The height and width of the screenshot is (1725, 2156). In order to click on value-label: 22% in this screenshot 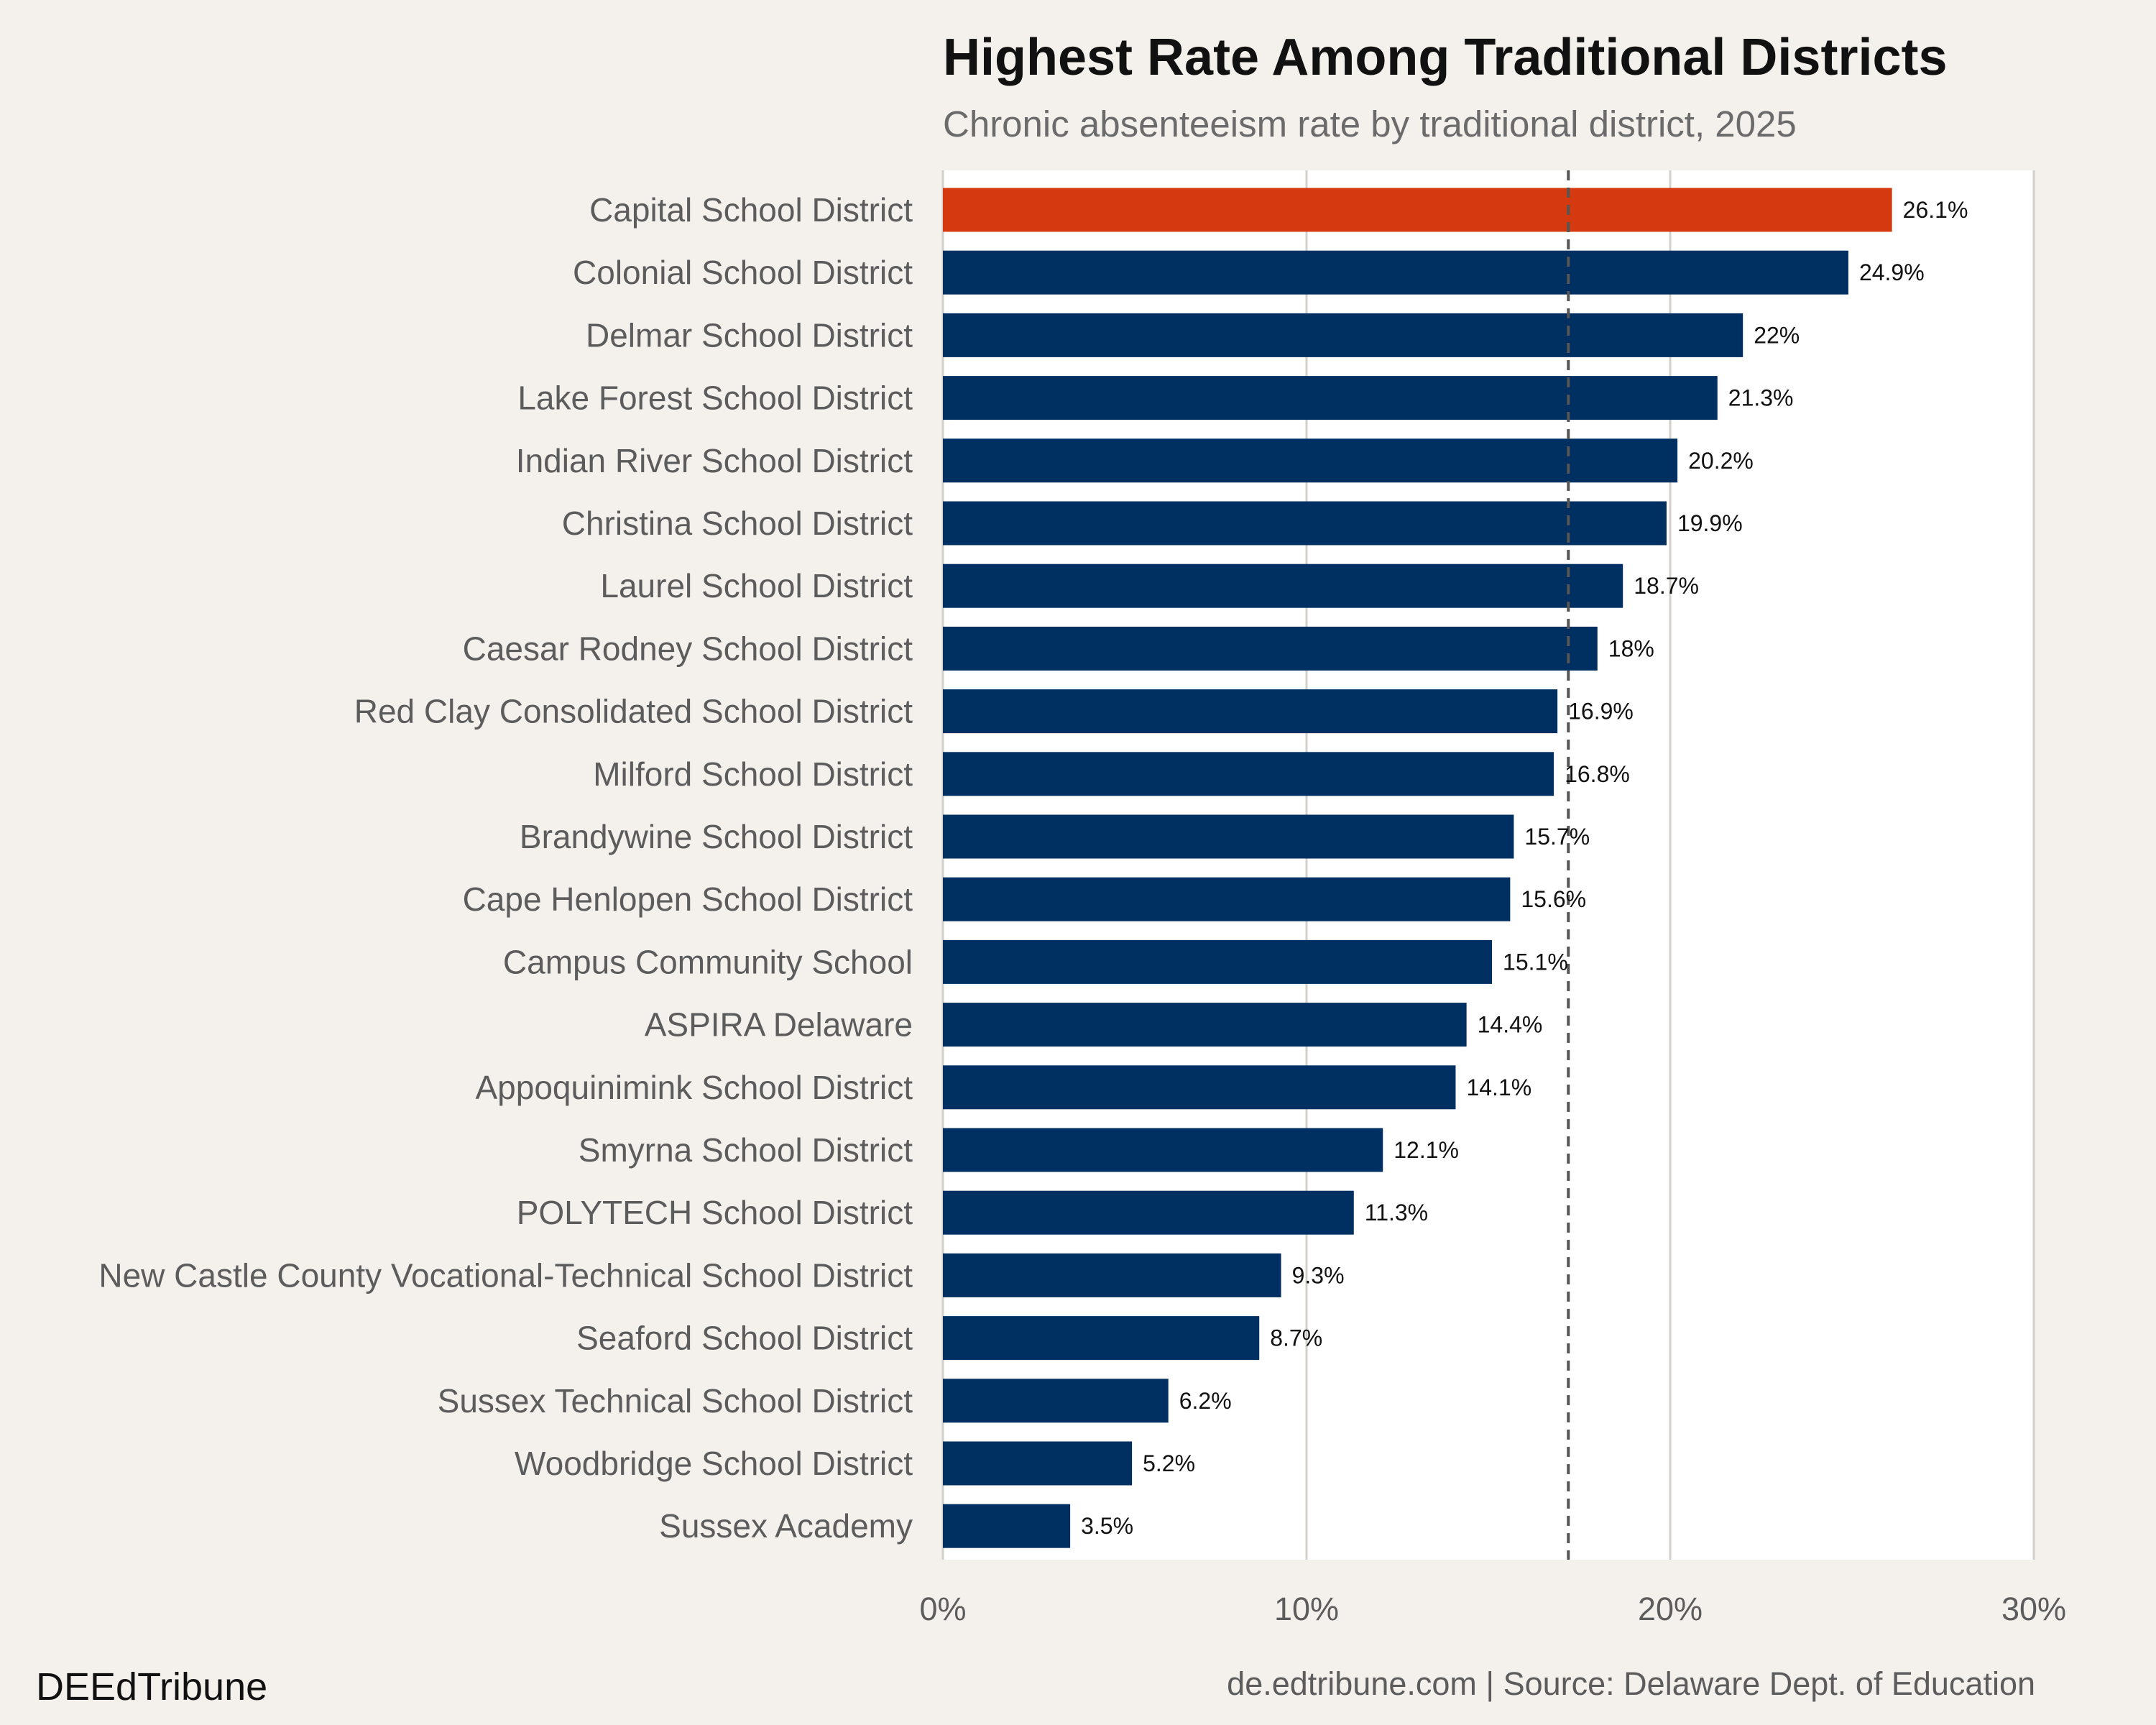, I will do `click(1777, 335)`.